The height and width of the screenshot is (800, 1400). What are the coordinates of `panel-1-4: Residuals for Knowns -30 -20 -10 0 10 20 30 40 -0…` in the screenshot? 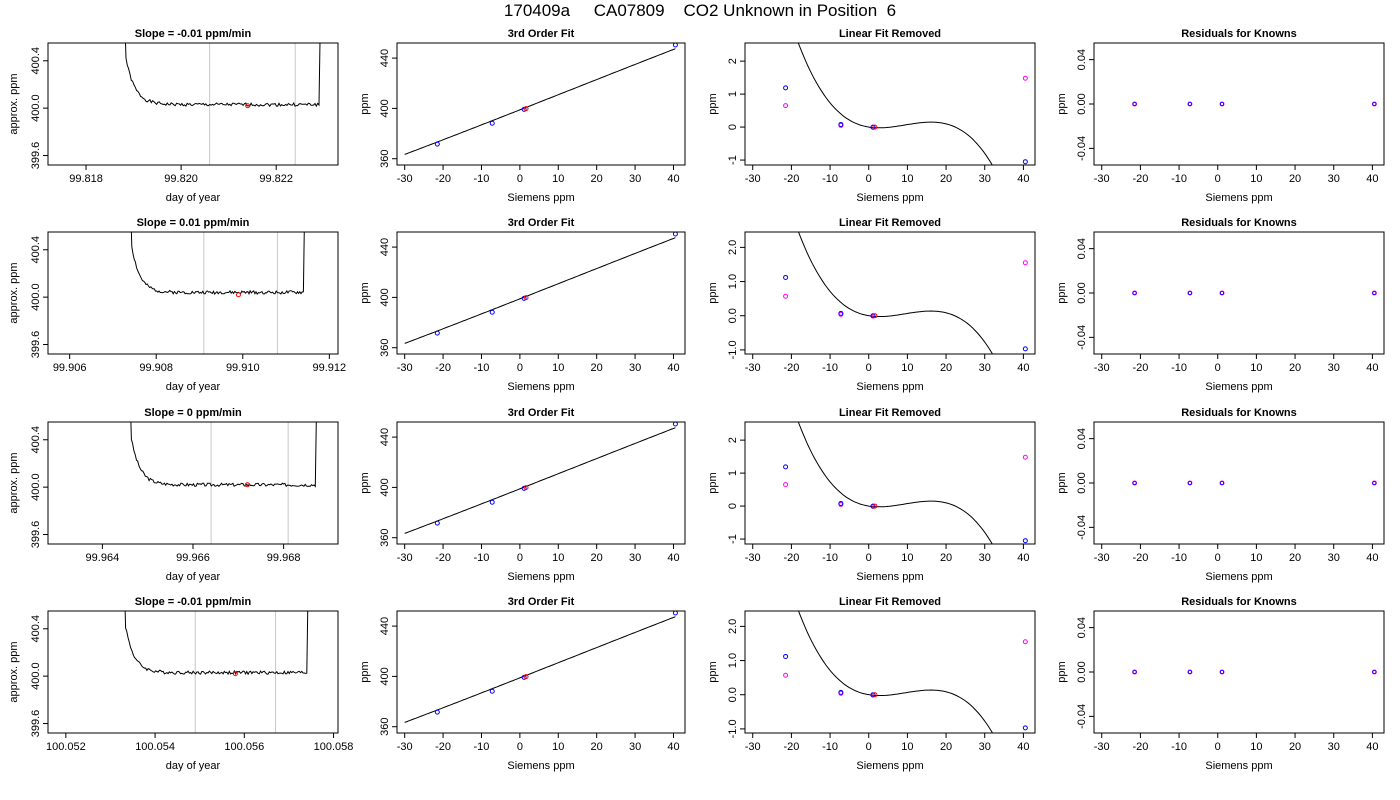 It's located at (1220, 116).